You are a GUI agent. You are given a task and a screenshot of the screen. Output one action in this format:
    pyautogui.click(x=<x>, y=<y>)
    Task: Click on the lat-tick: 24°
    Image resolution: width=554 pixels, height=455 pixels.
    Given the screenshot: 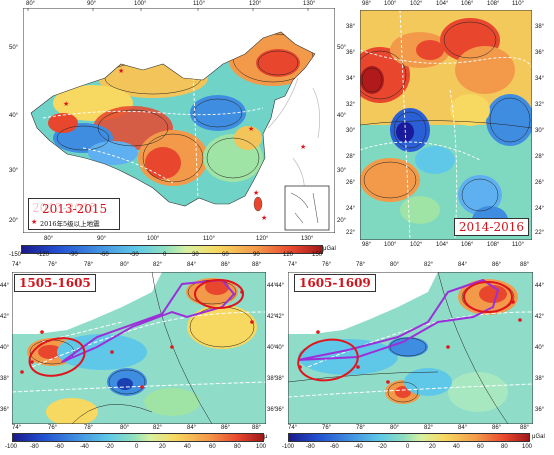 What is the action you would take?
    pyautogui.click(x=351, y=209)
    